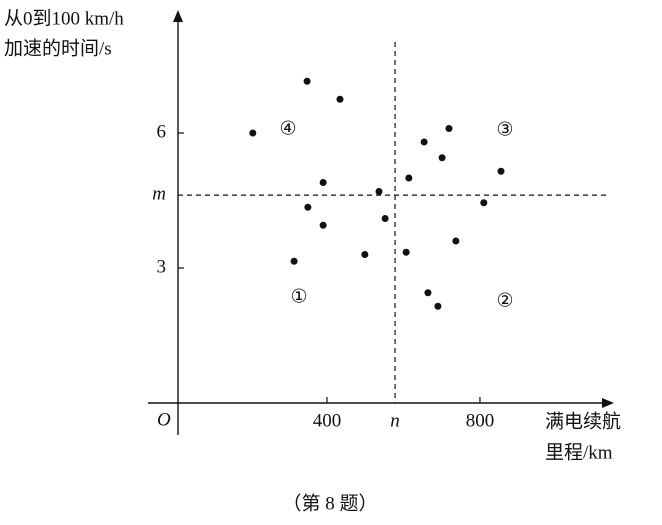 The height and width of the screenshot is (525, 662). I want to click on x-tick-label: 800, so click(480, 420).